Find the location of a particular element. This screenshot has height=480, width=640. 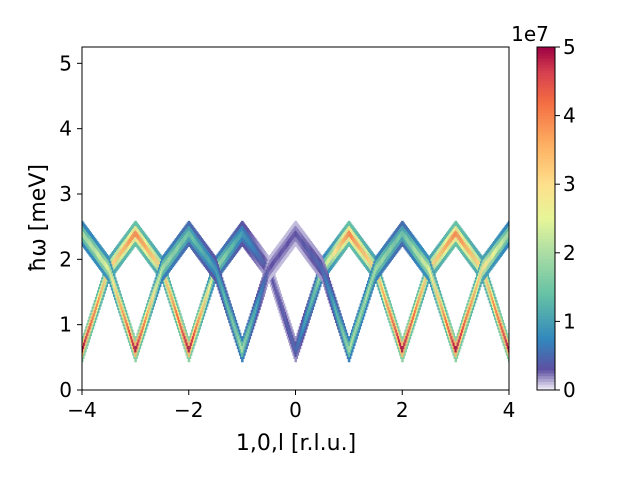

x-tick-label: −2 is located at coordinates (188, 410).